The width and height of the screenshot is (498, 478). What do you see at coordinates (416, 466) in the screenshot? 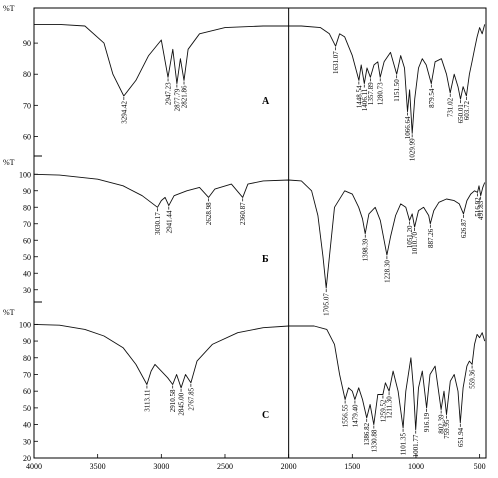
I see `x-tick-label: 1000` at bounding box center [416, 466].